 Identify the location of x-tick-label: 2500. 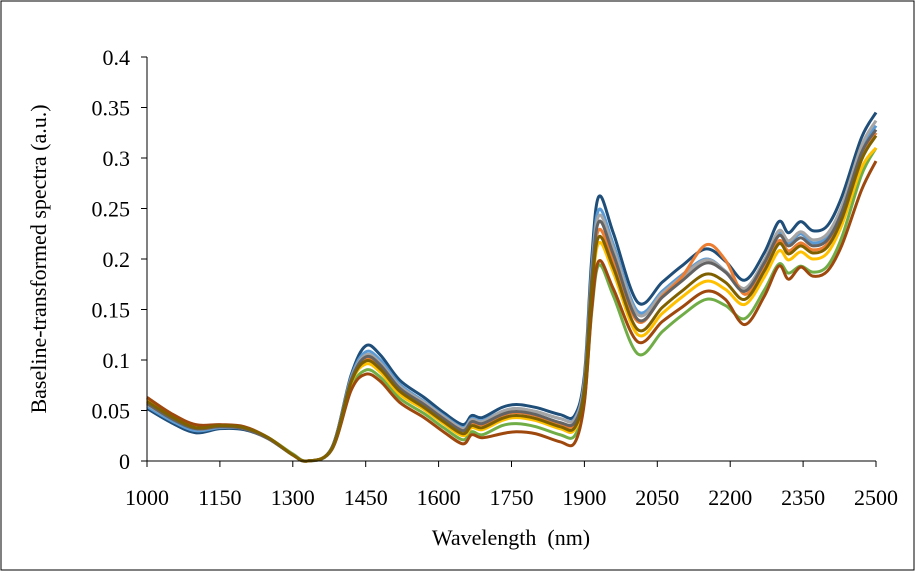
(876, 497).